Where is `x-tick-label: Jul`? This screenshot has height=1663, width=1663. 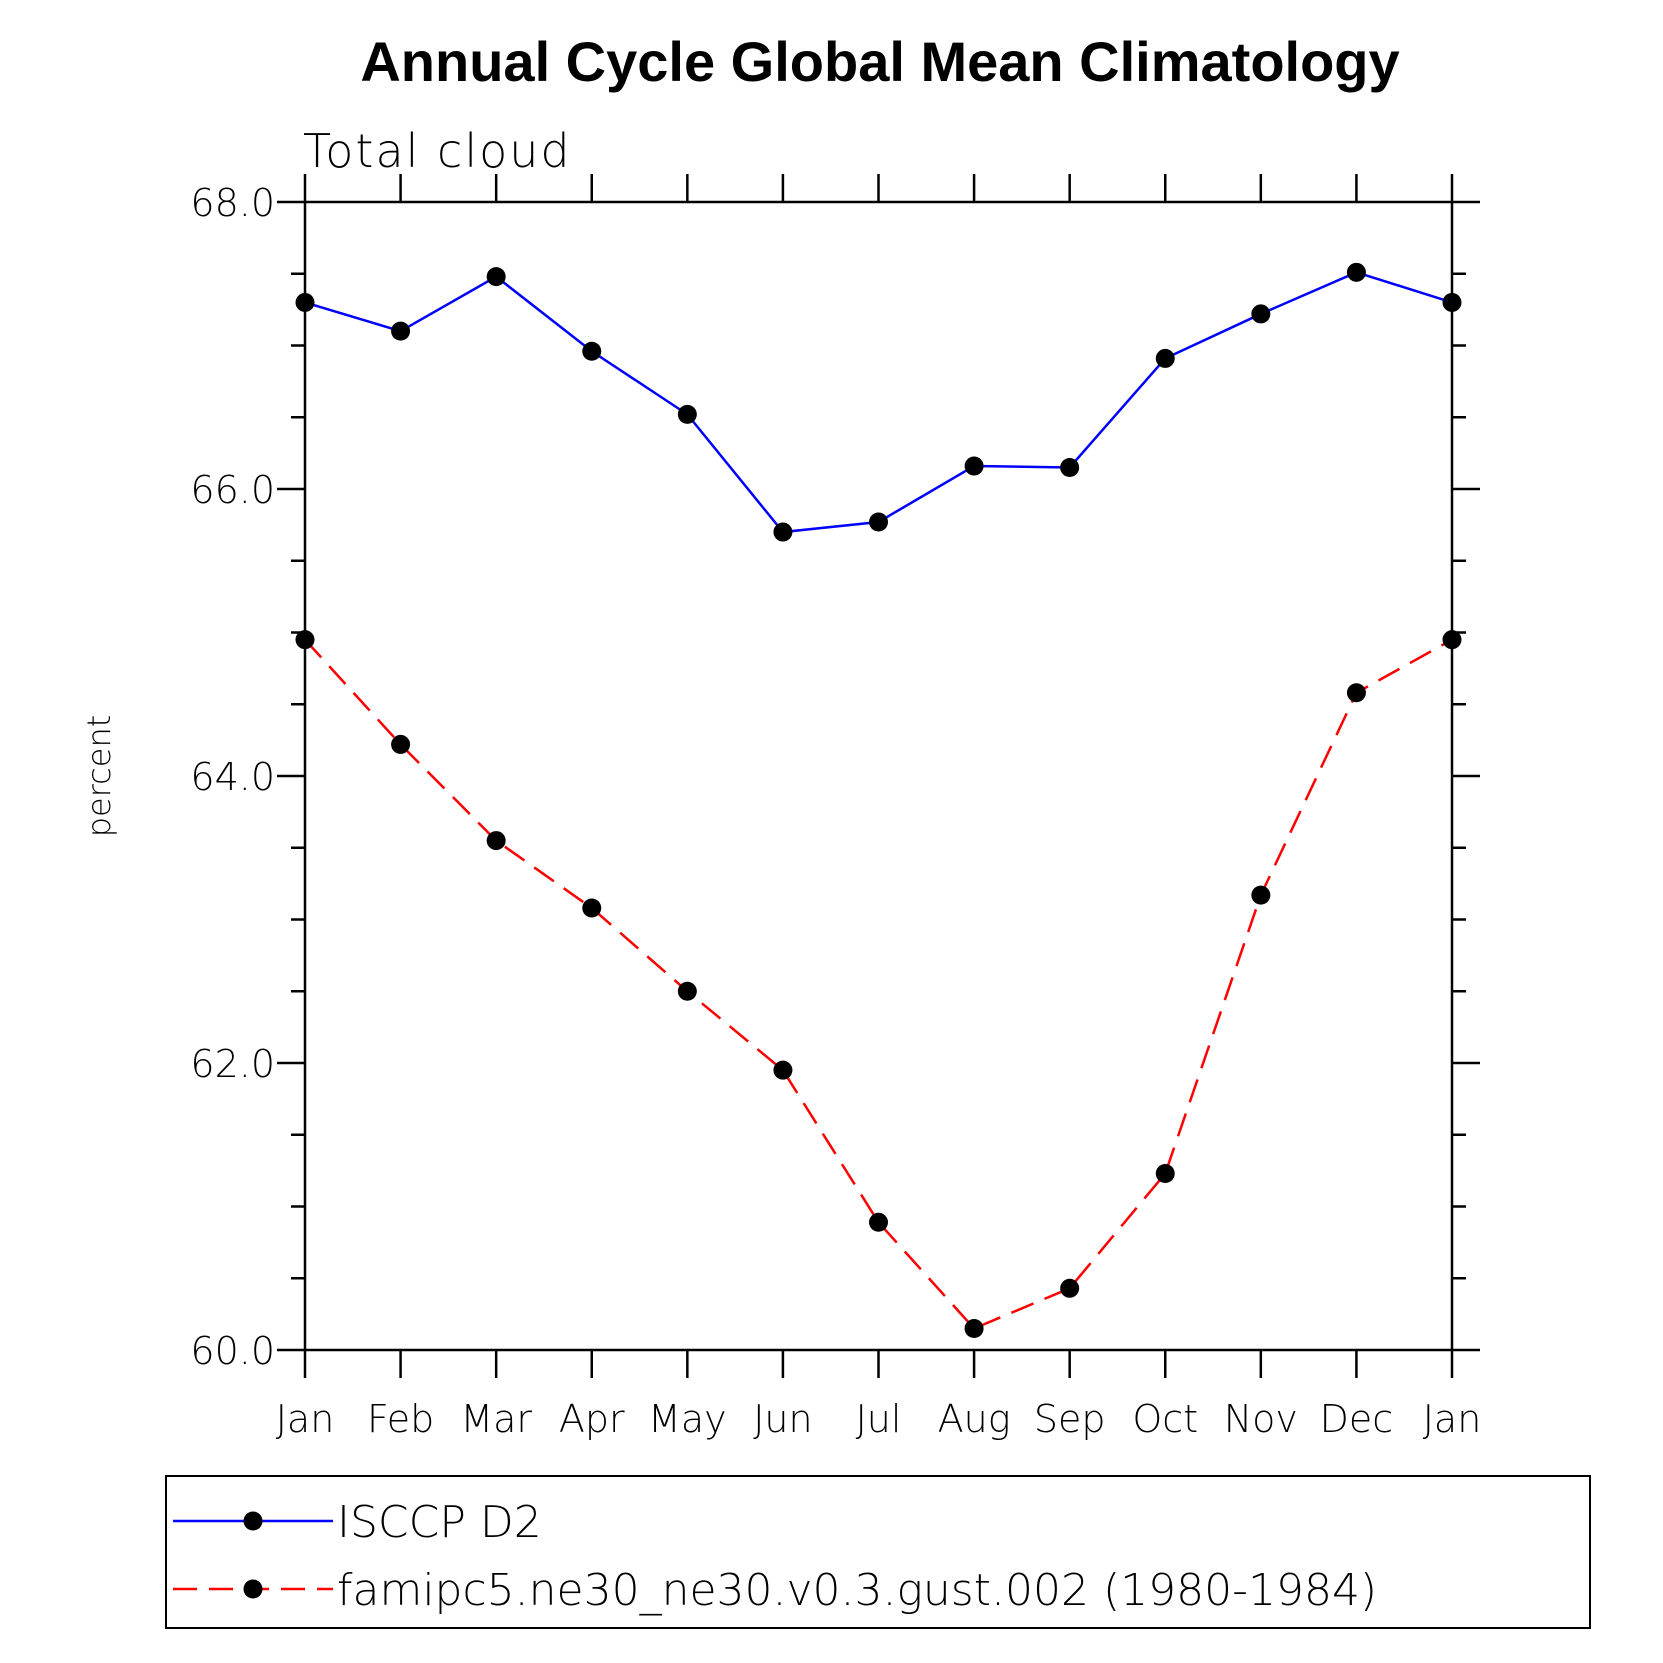 x-tick-label: Jul is located at coordinates (879, 1419).